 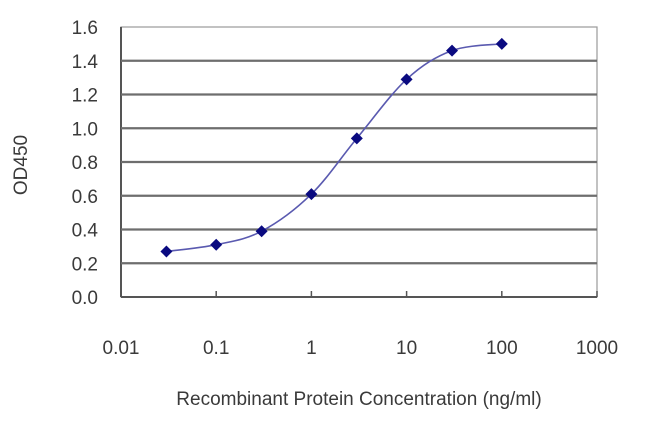 I want to click on y-tick-label: 1.0, so click(x=85, y=129).